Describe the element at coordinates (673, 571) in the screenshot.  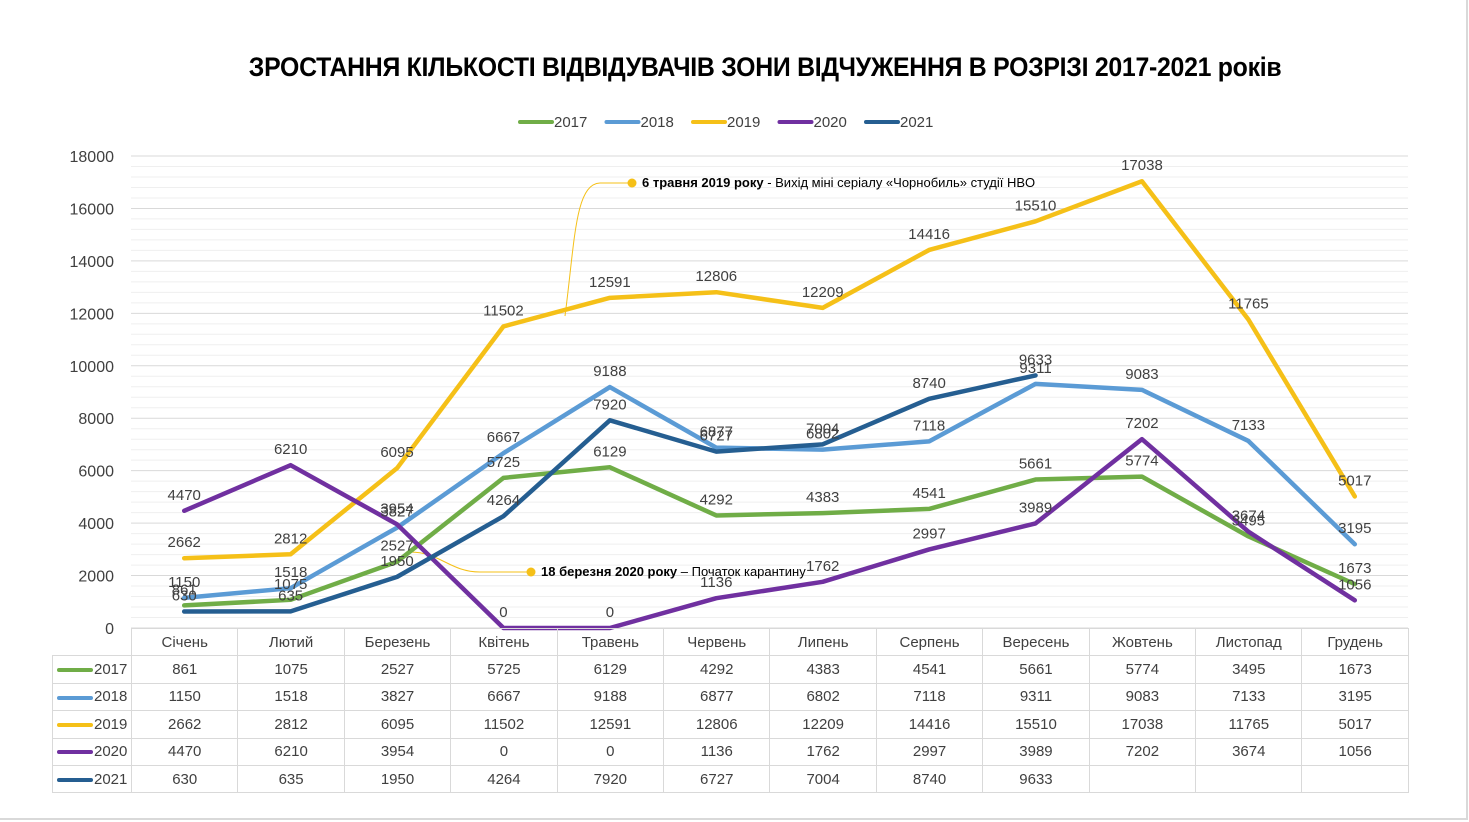
I see `annotation-quarantine: 18 березня 2020 року – Початок карантину` at that location.